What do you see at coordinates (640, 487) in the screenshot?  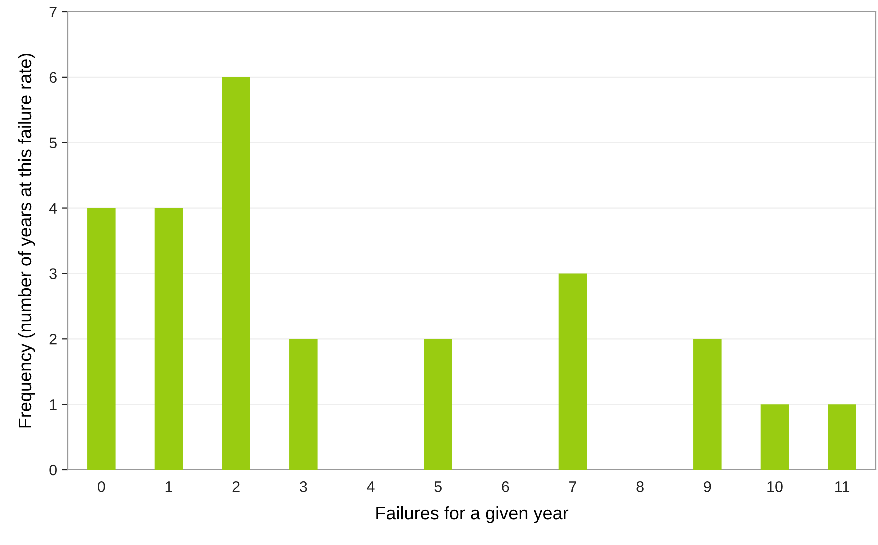 I see `x-tick-label: 8` at bounding box center [640, 487].